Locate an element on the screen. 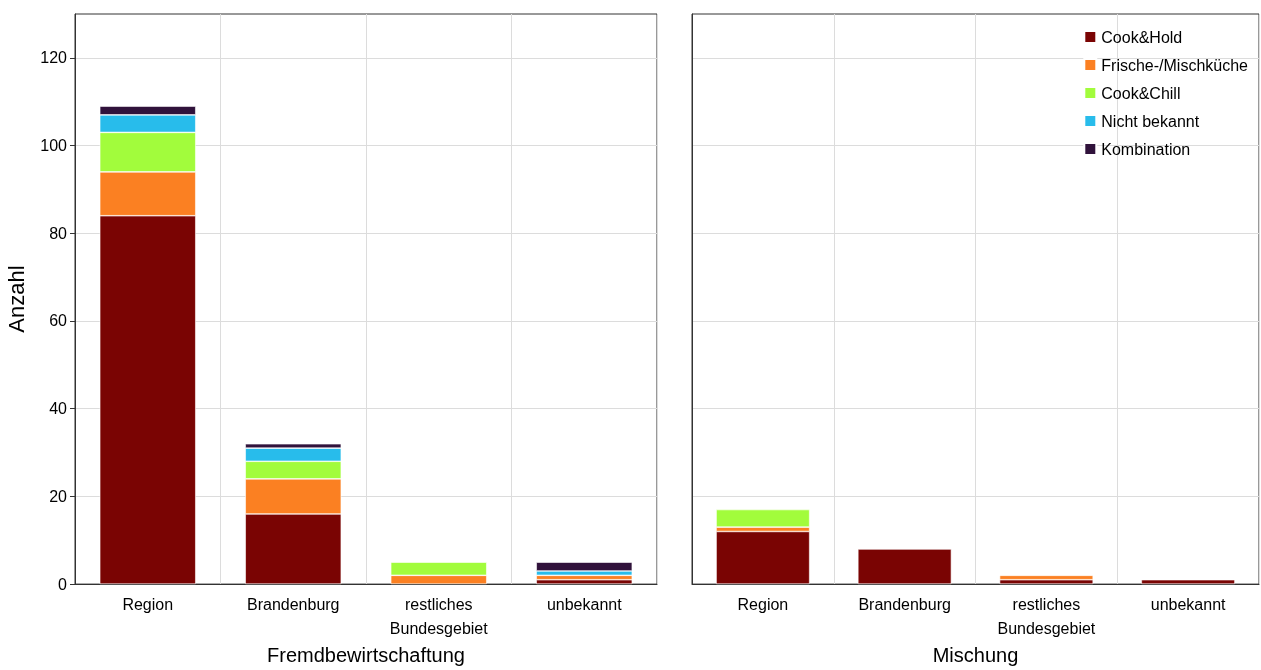  y-tick-label: 40 is located at coordinates (58, 409).